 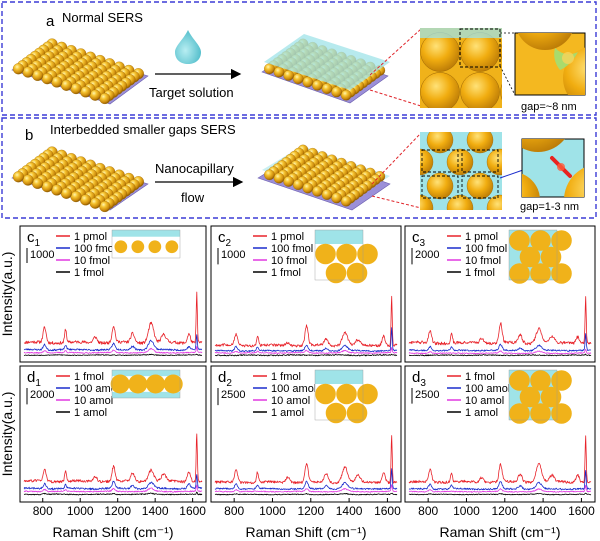 I want to click on x-tick-label: 1400, so click(x=349, y=511).